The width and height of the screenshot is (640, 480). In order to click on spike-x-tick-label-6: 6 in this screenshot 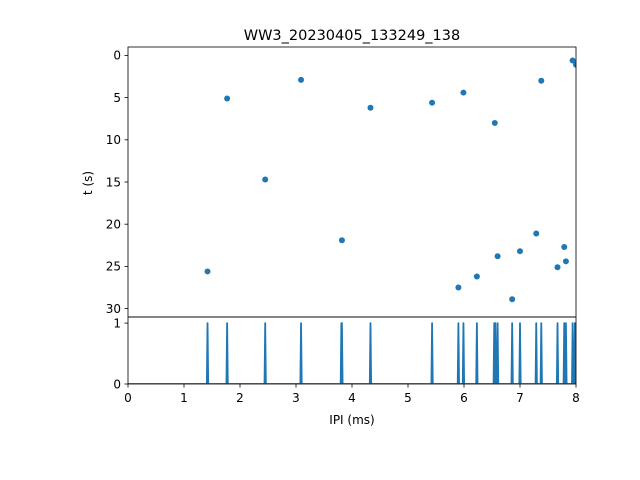, I will do `click(464, 398)`.